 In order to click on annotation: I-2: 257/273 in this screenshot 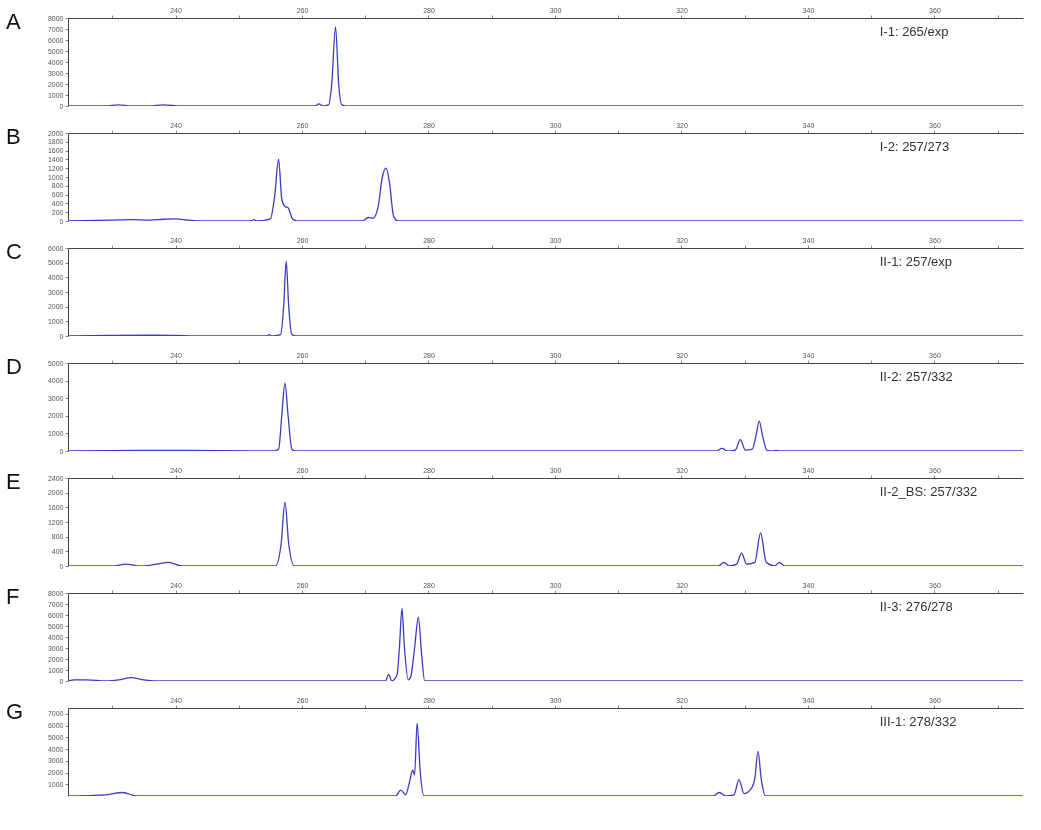, I will do `click(914, 146)`.